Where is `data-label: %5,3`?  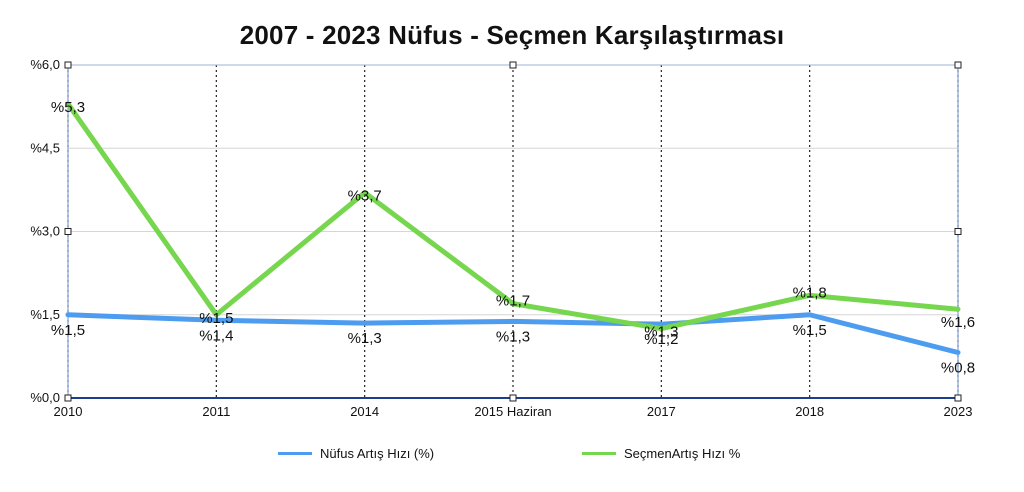 data-label: %5,3 is located at coordinates (68, 107).